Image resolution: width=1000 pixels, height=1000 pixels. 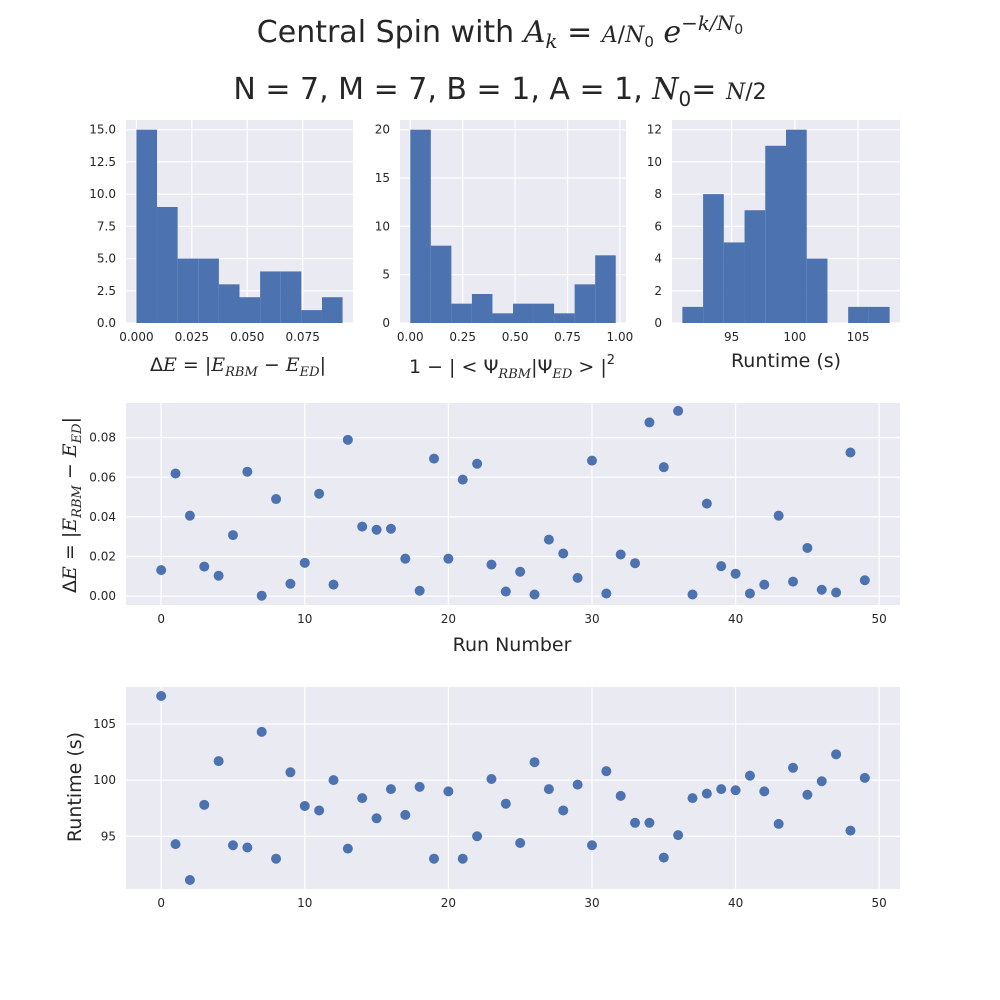 I want to click on scatter-delta-e-xtick-label: 30, so click(x=591, y=619).